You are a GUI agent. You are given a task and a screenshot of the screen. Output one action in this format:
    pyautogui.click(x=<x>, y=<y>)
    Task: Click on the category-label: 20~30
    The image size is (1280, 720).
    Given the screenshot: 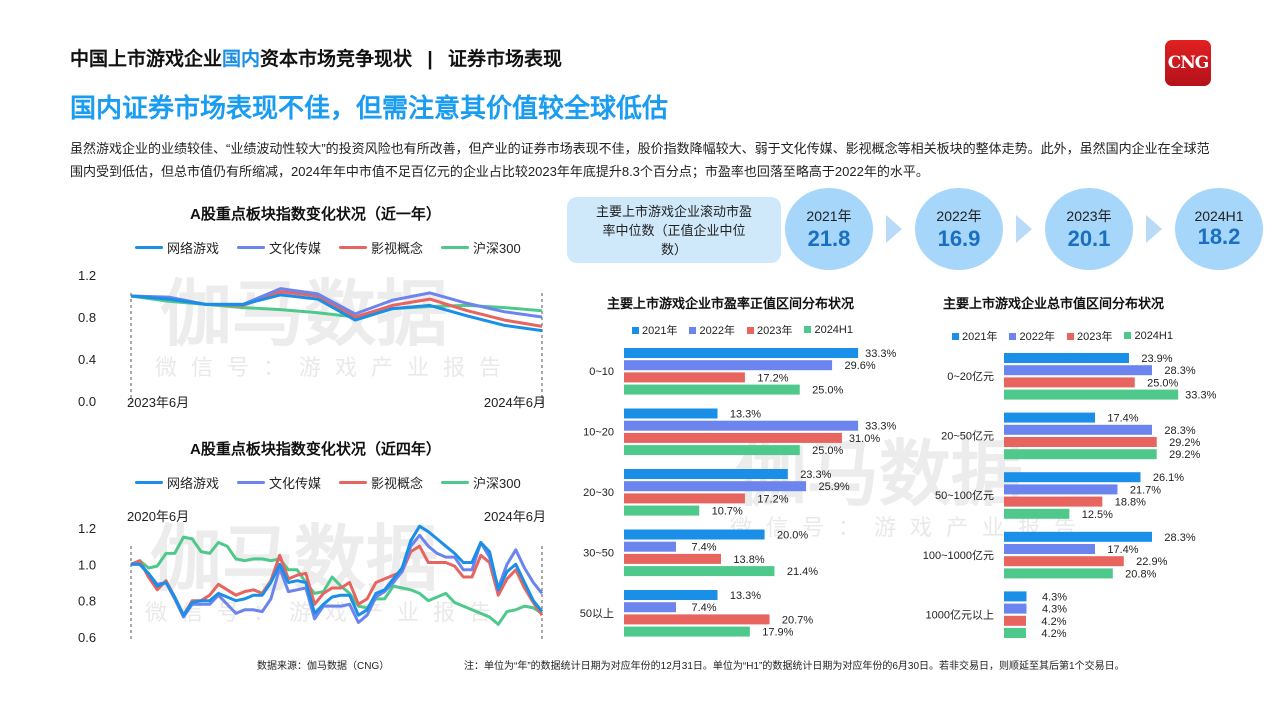 What is the action you would take?
    pyautogui.click(x=598, y=493)
    